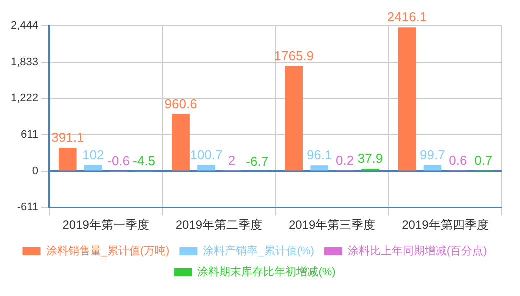 Image resolution: width=520 pixels, height=296 pixels. What do you see at coordinates (267, 272) in the screenshot?
I see `legend-label: 涂料期末库存比年初增减(%)` at bounding box center [267, 272].